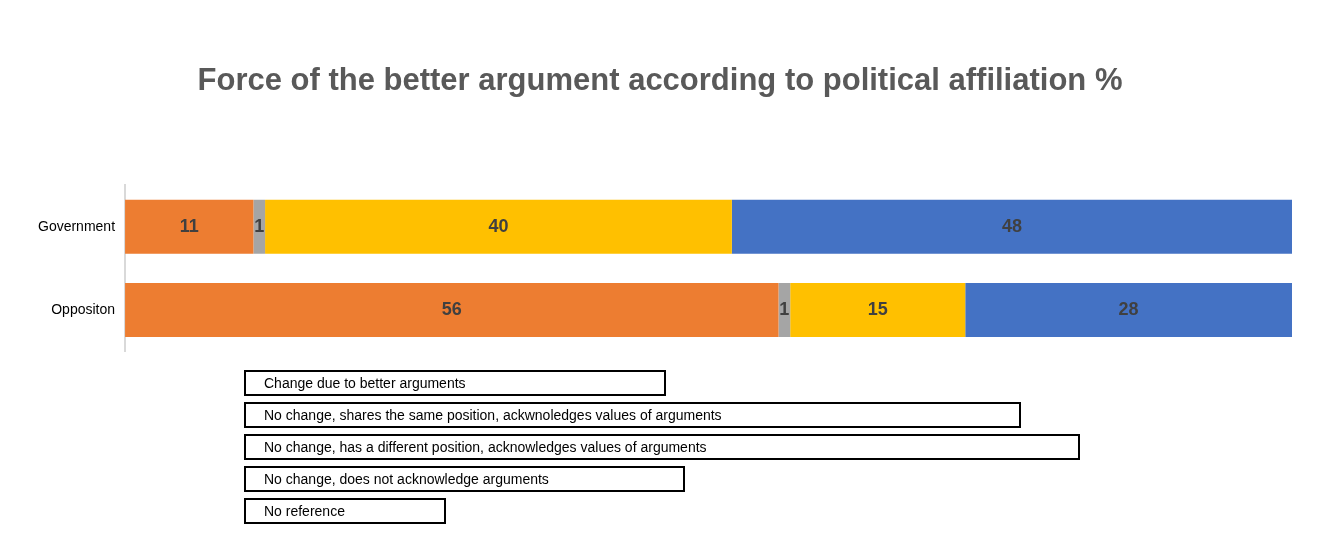 The width and height of the screenshot is (1317, 538). I want to click on data-label: 28, so click(1128, 308).